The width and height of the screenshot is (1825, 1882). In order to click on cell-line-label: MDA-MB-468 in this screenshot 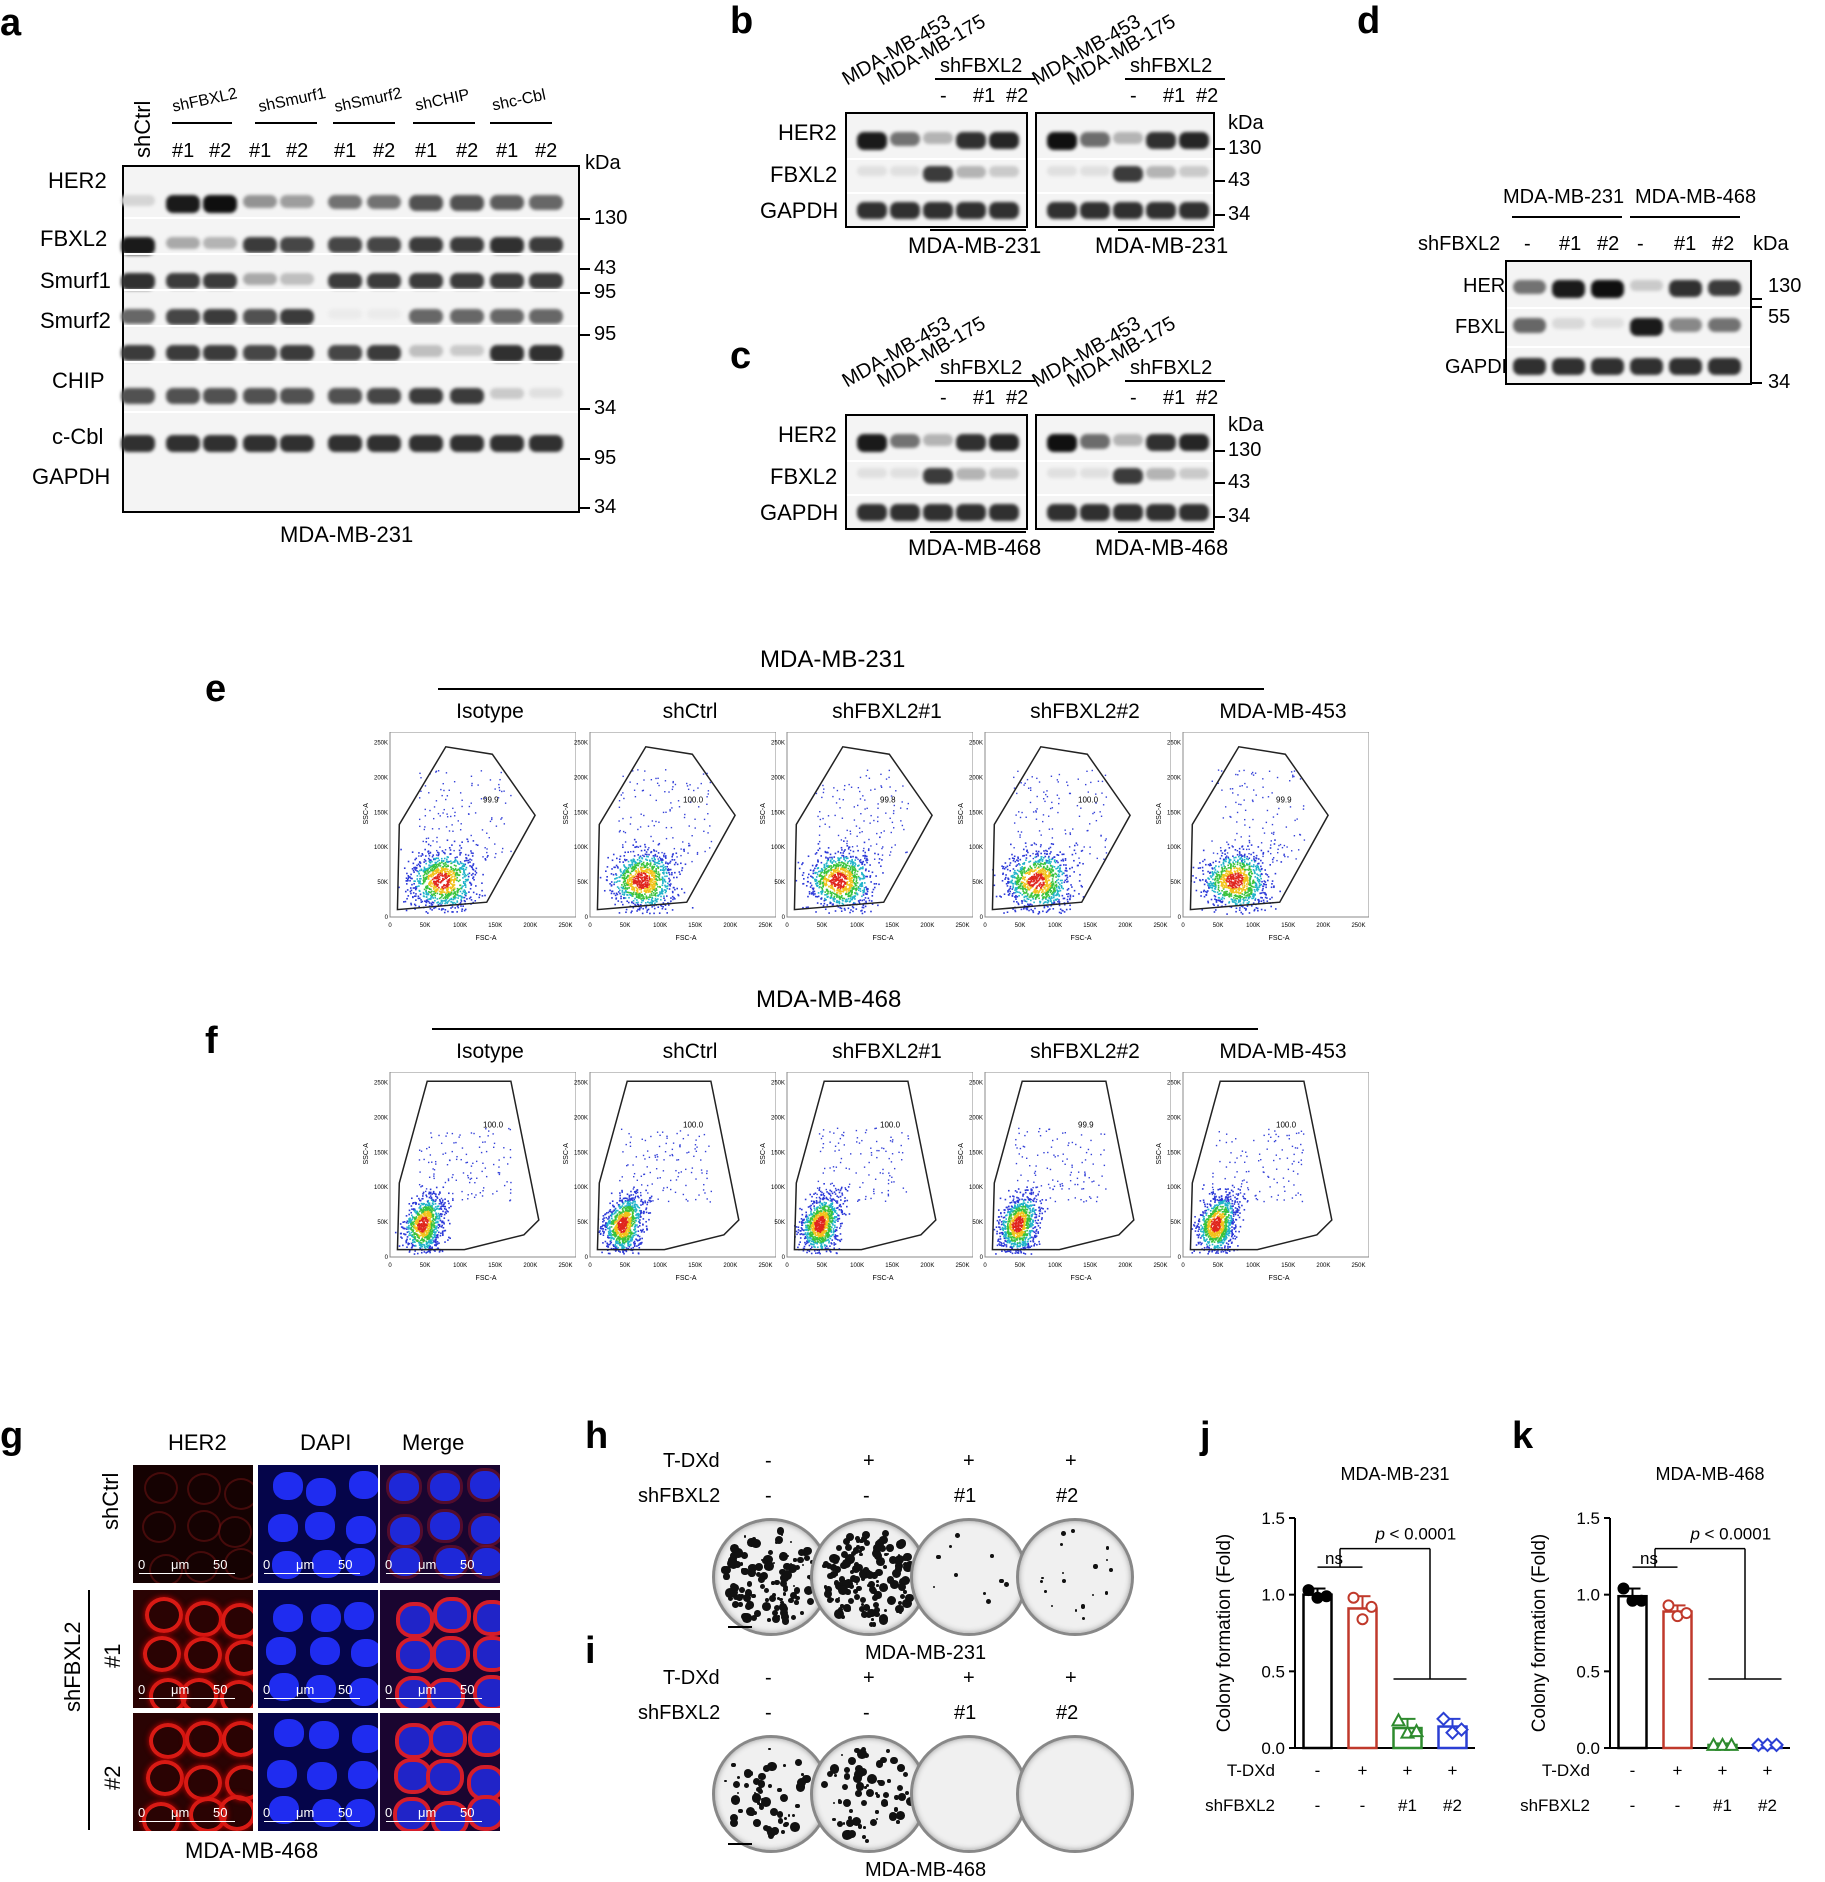, I will do `click(974, 548)`.